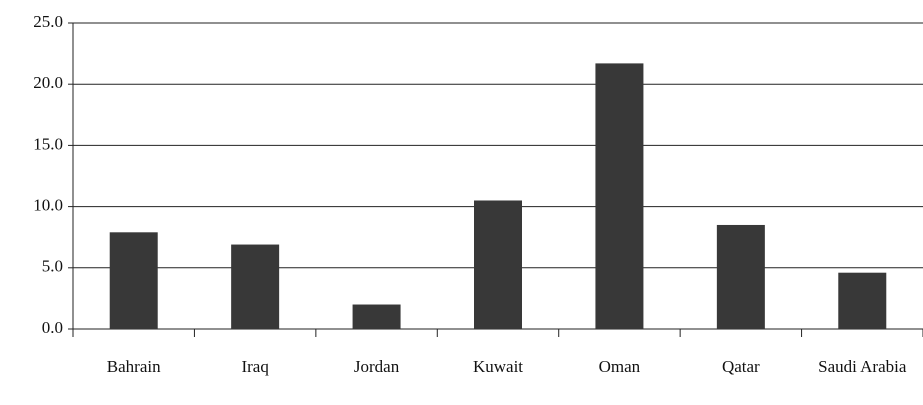 Image resolution: width=923 pixels, height=405 pixels. Describe the element at coordinates (48, 205) in the screenshot. I see `y-tick-label: 10.0` at that location.